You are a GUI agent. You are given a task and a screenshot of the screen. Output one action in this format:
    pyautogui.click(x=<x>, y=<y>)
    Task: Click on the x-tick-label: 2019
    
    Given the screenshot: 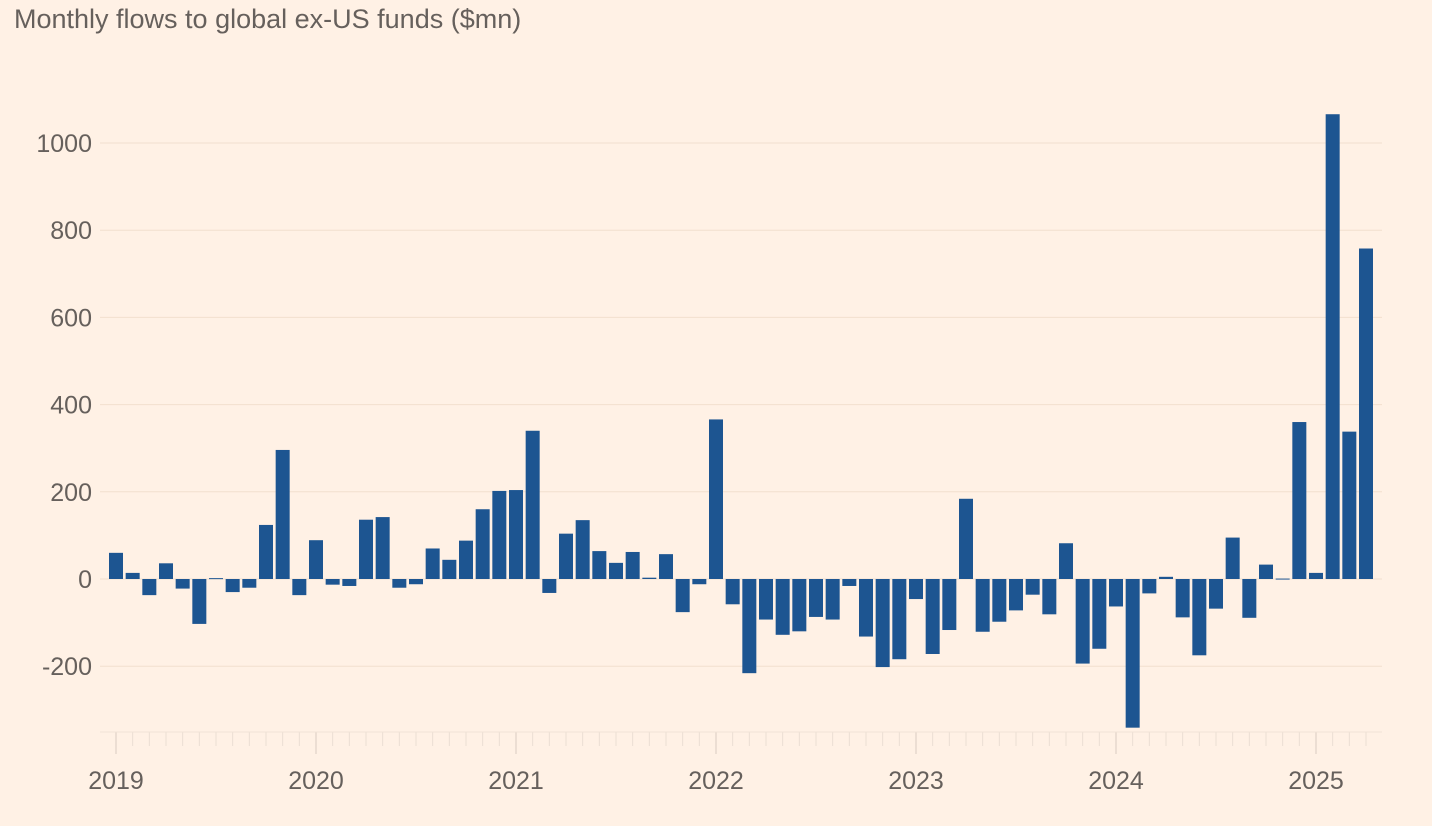 What is the action you would take?
    pyautogui.click(x=116, y=781)
    